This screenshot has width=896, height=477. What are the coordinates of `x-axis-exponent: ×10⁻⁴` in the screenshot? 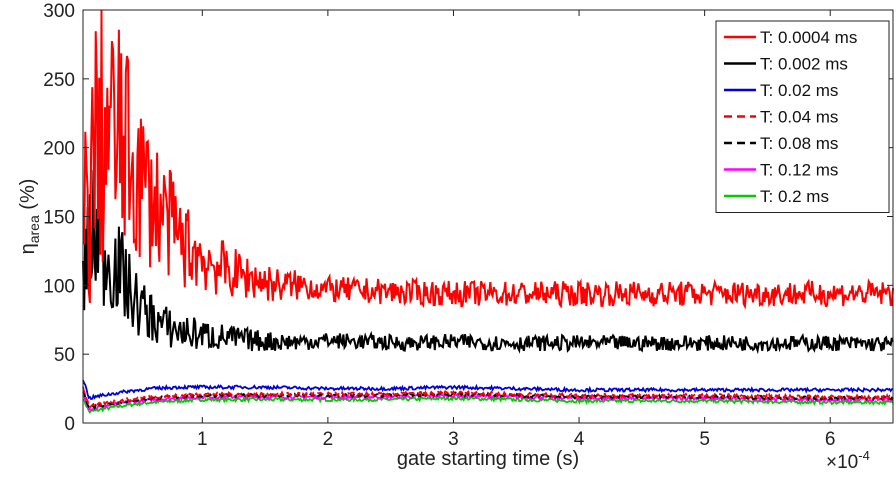 It's located at (848, 460).